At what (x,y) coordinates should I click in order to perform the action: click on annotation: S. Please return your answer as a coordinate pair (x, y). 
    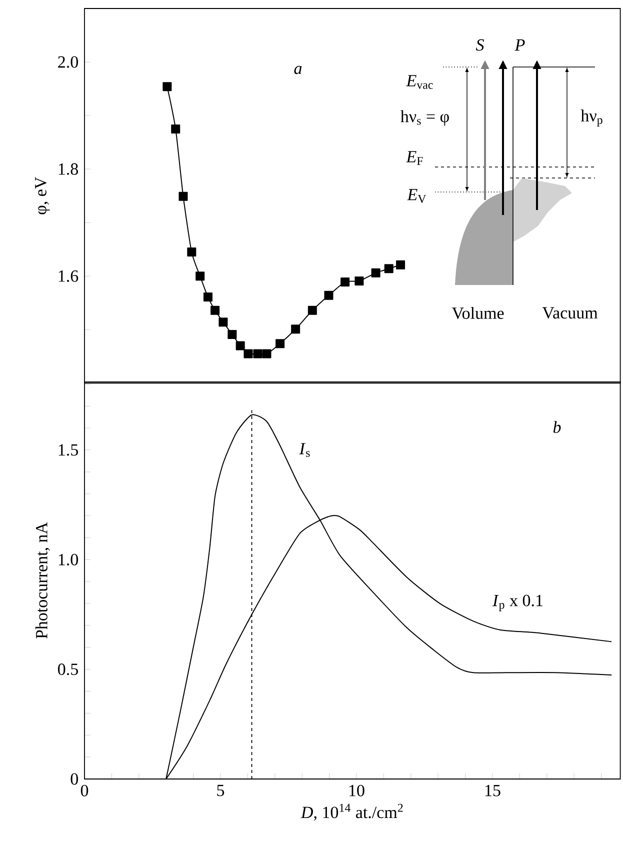
    Looking at the image, I should click on (480, 45).